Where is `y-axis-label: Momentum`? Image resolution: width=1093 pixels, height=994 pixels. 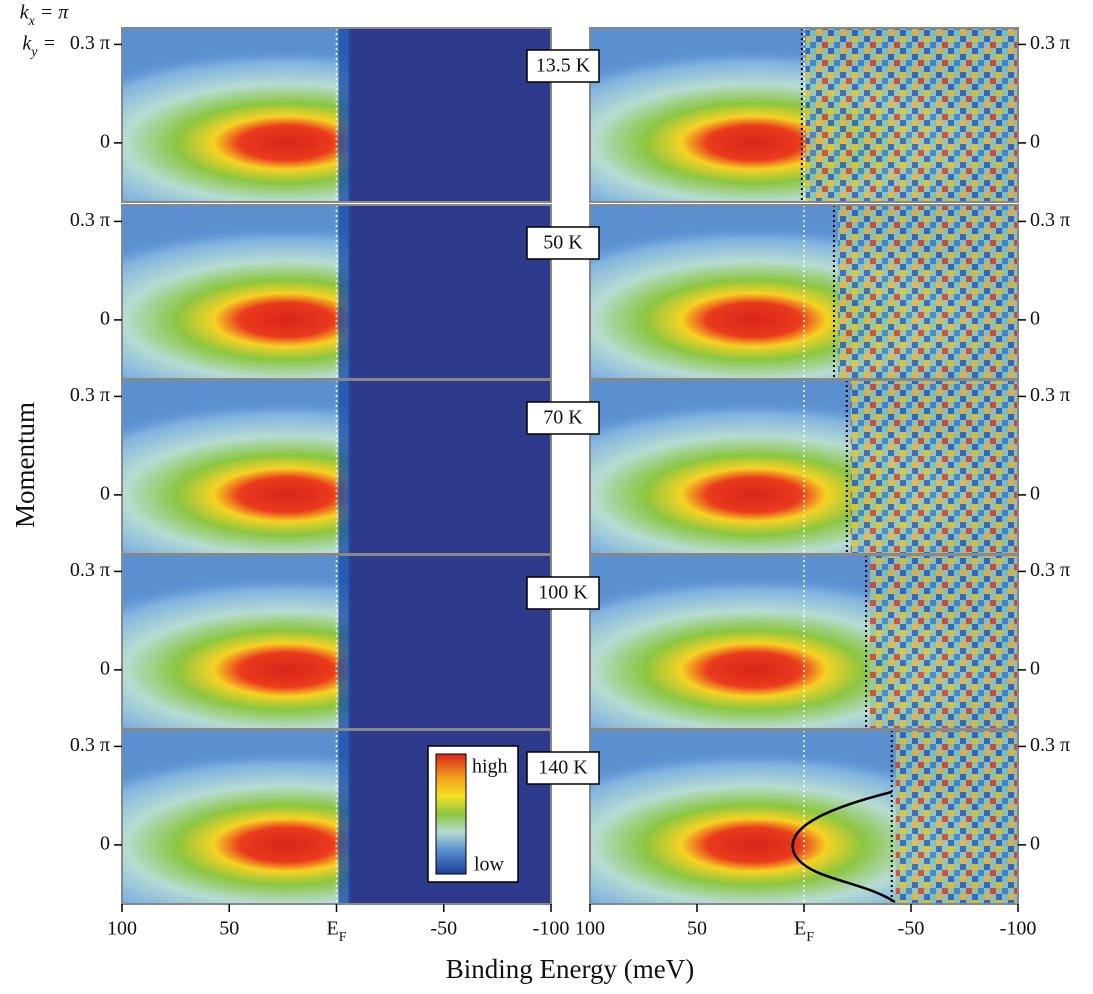
y-axis-label: Momentum is located at coordinates (25, 465).